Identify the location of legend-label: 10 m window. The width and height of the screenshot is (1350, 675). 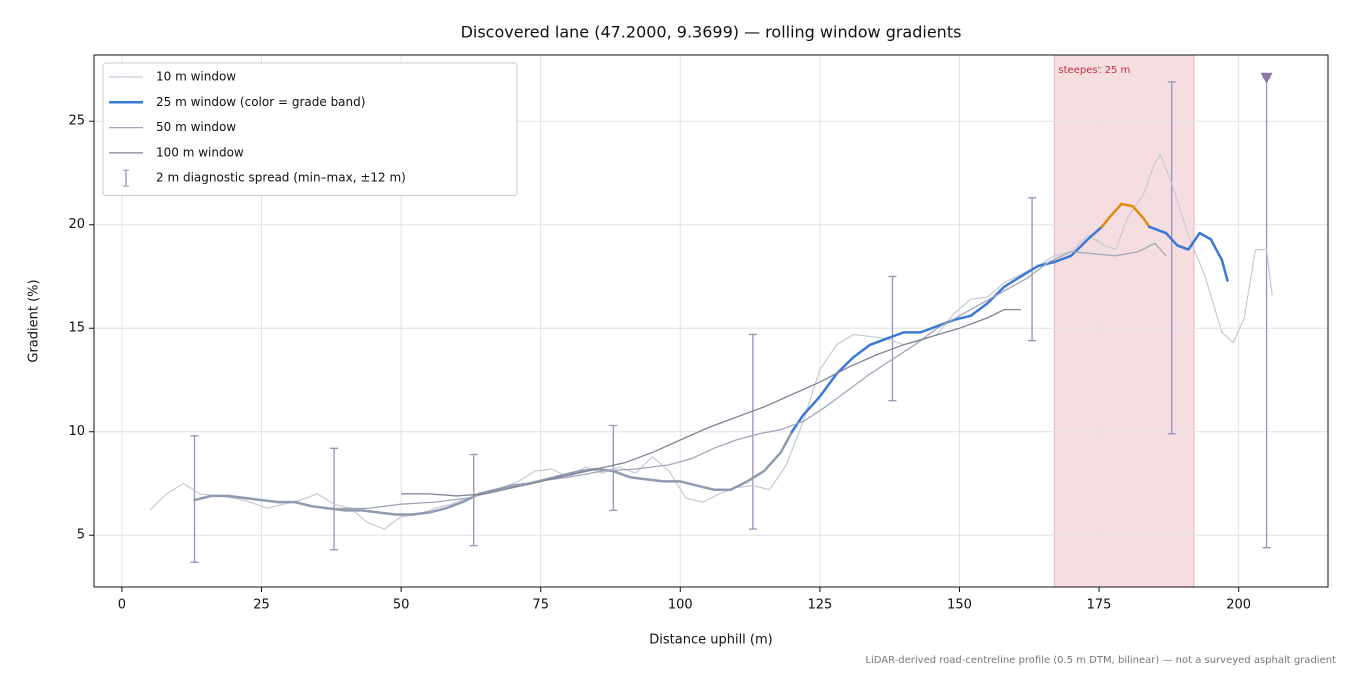
(196, 77).